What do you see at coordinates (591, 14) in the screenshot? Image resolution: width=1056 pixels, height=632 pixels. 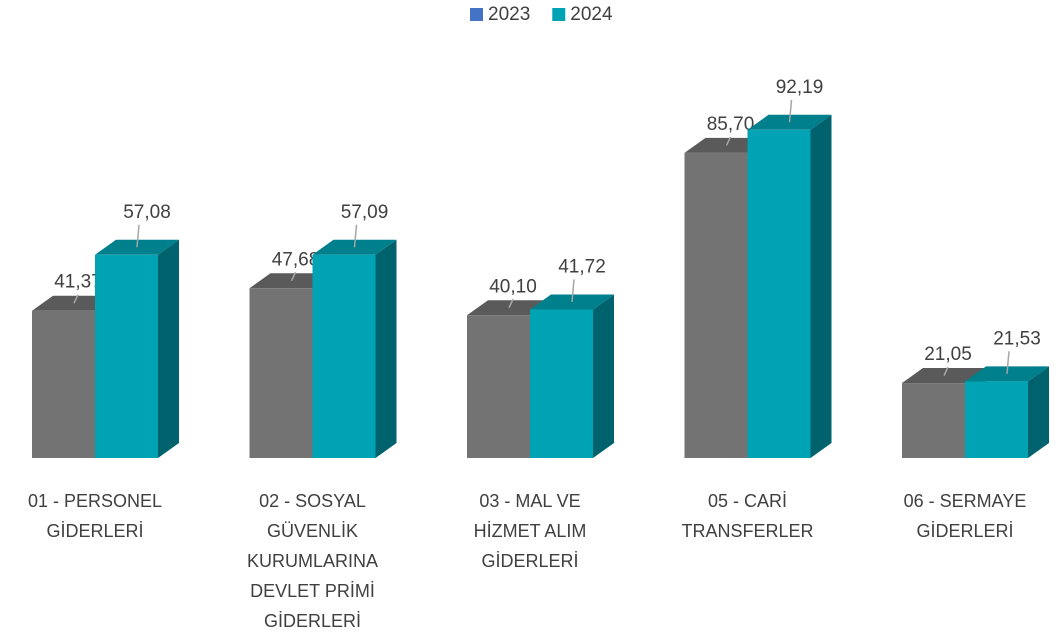 I see `legend-label: 2024` at bounding box center [591, 14].